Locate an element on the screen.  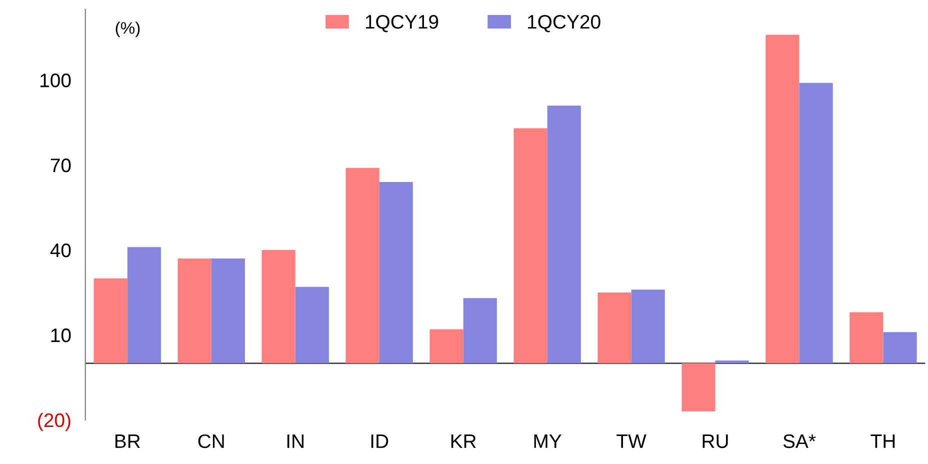
x-tick-label: TW is located at coordinates (631, 441).